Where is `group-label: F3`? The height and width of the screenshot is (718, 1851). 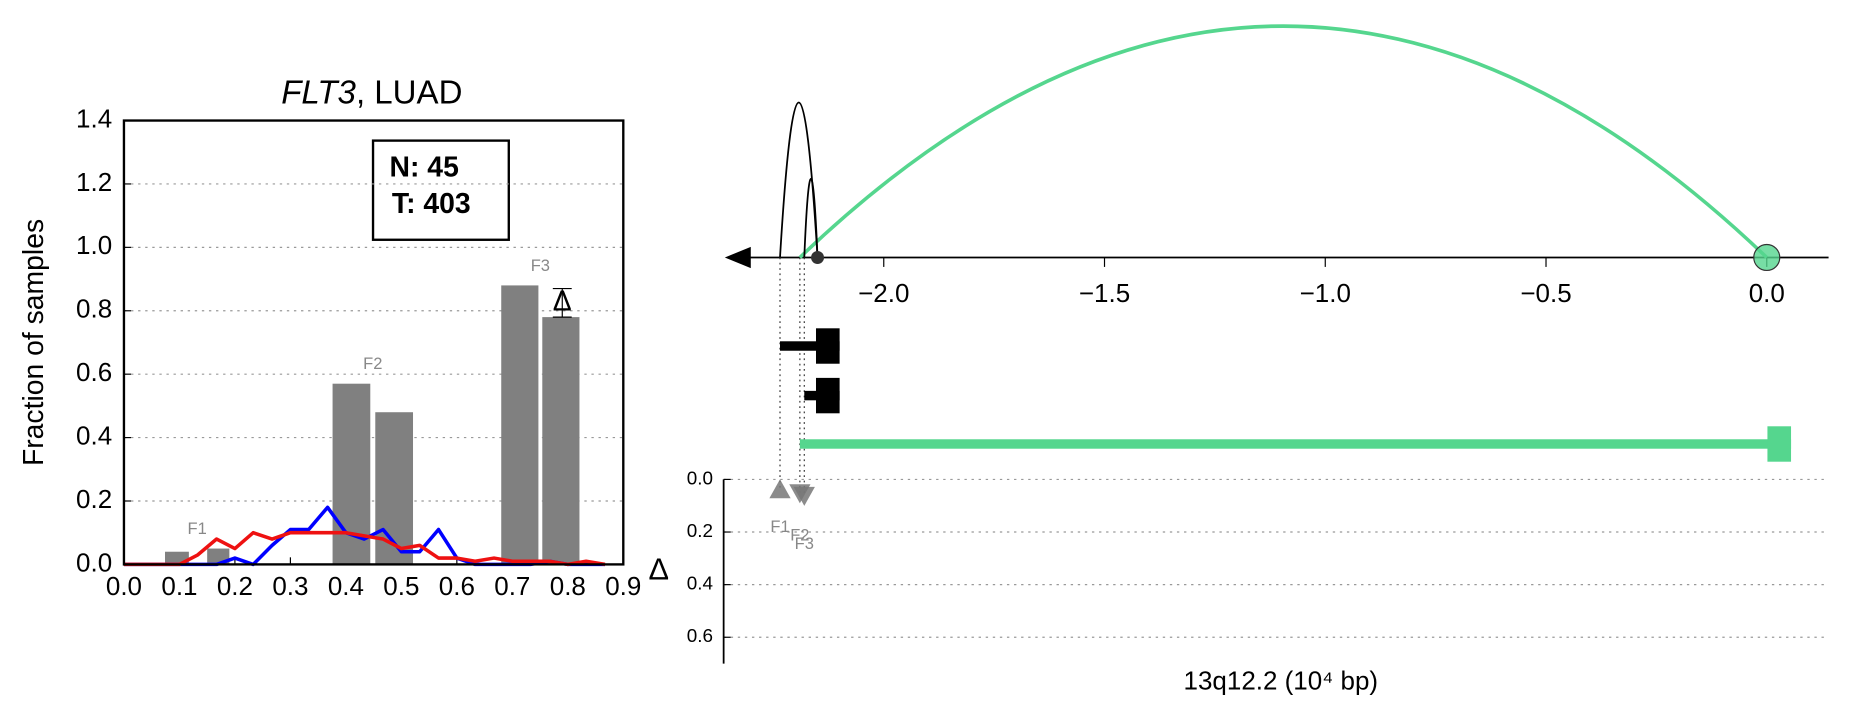 group-label: F3 is located at coordinates (540, 265).